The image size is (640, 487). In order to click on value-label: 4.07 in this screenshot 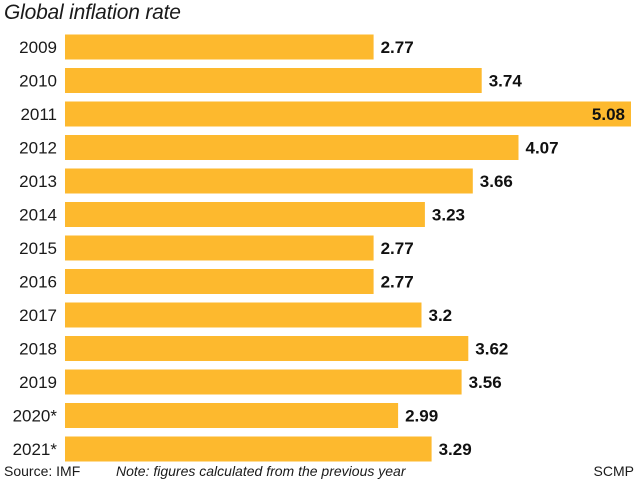, I will do `click(542, 148)`.